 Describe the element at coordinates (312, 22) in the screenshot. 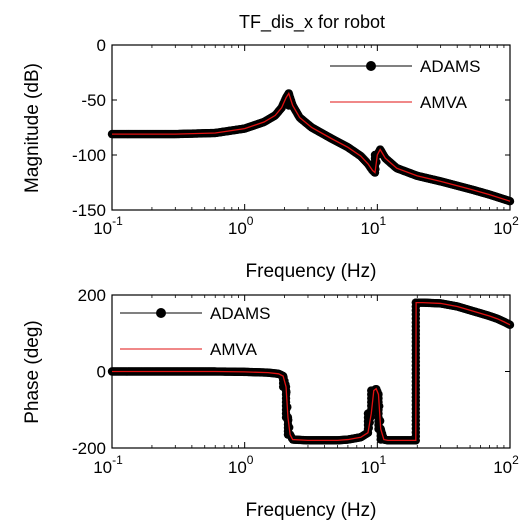

I see `magnitude-title: TF_dis_x for robot` at that location.